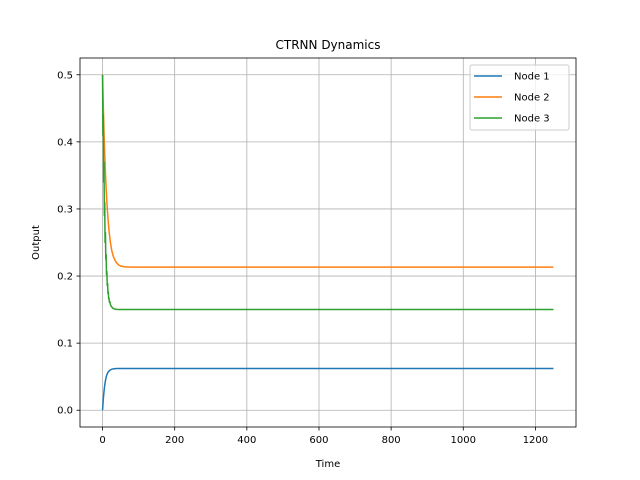 This screenshot has height=480, width=640. I want to click on y-tick-label: 0.1, so click(65, 344).